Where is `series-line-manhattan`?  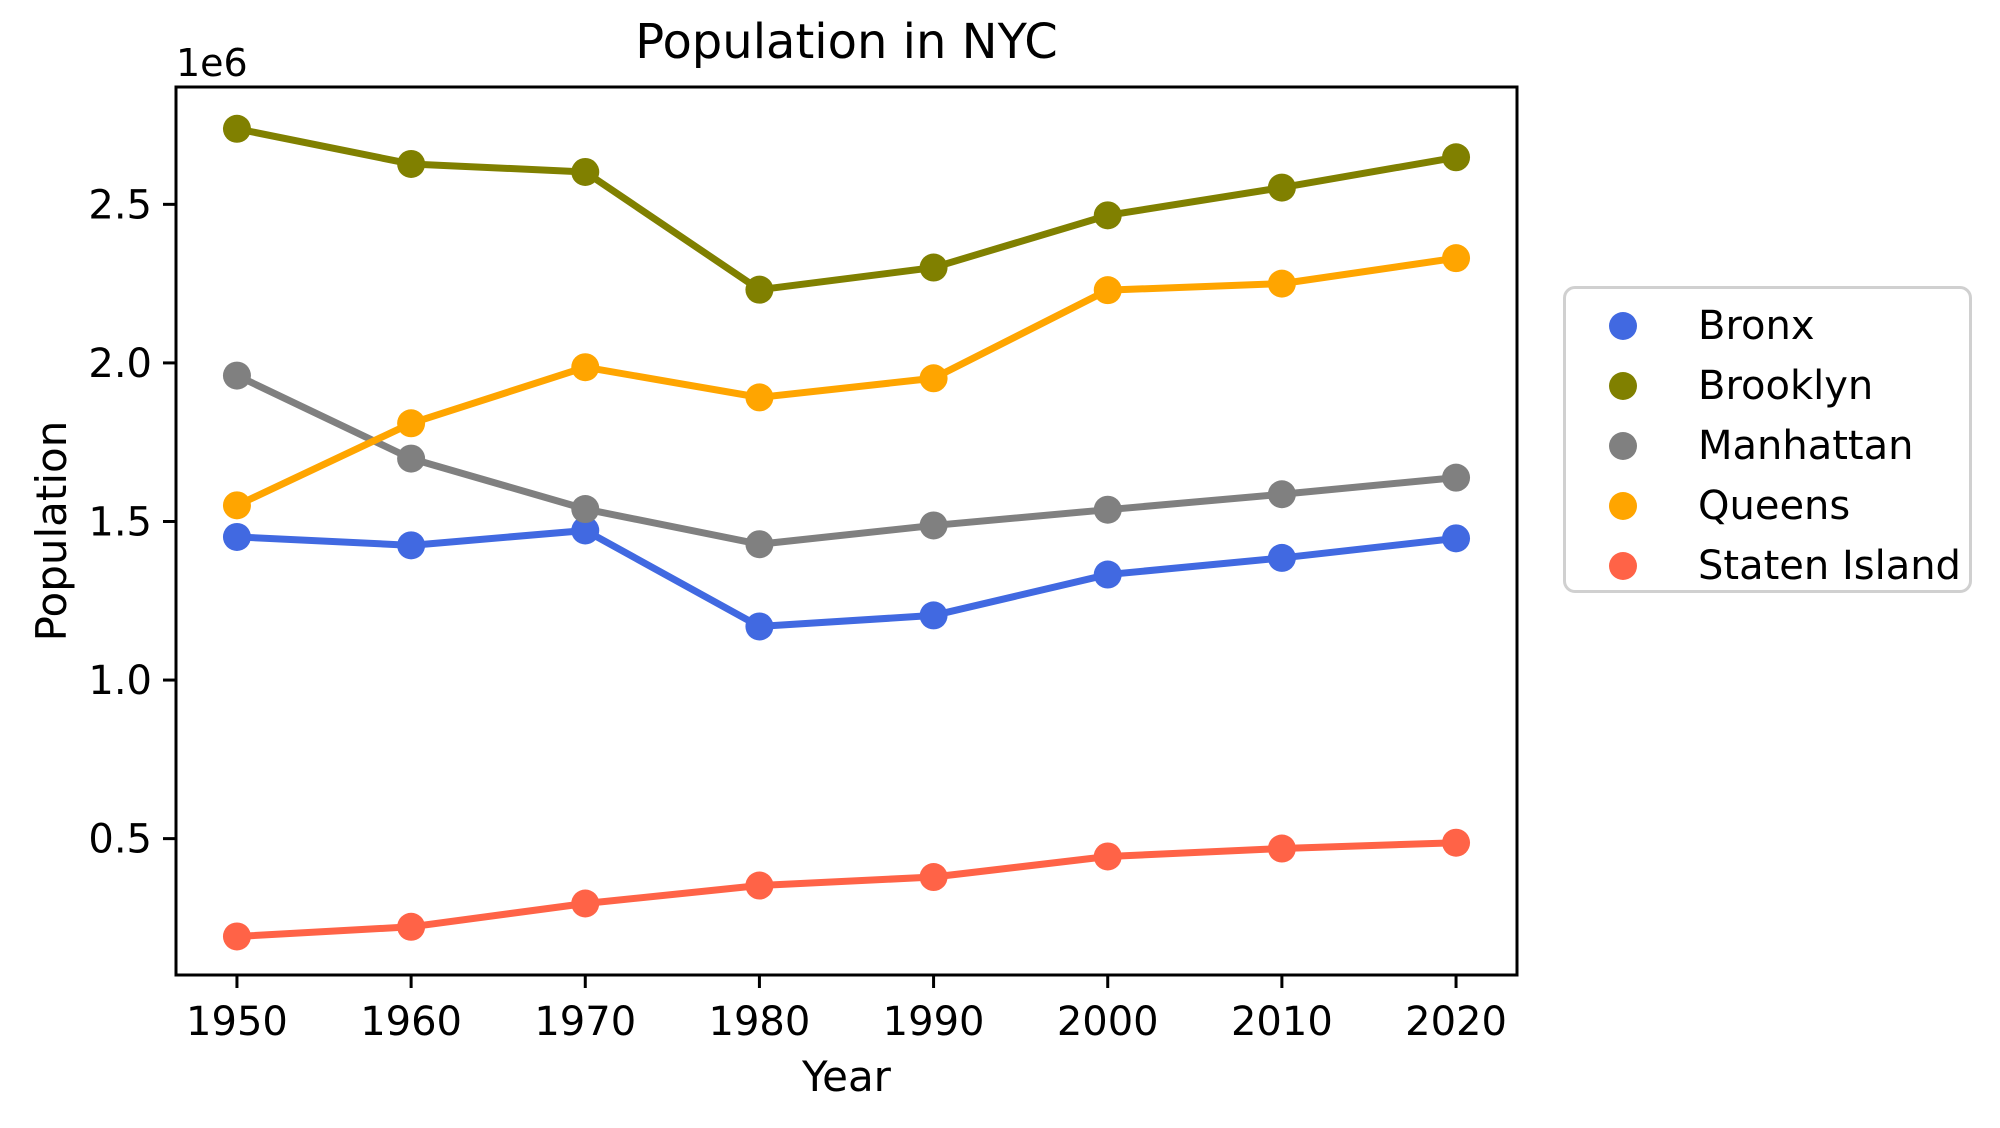 series-line-manhattan is located at coordinates (846, 460).